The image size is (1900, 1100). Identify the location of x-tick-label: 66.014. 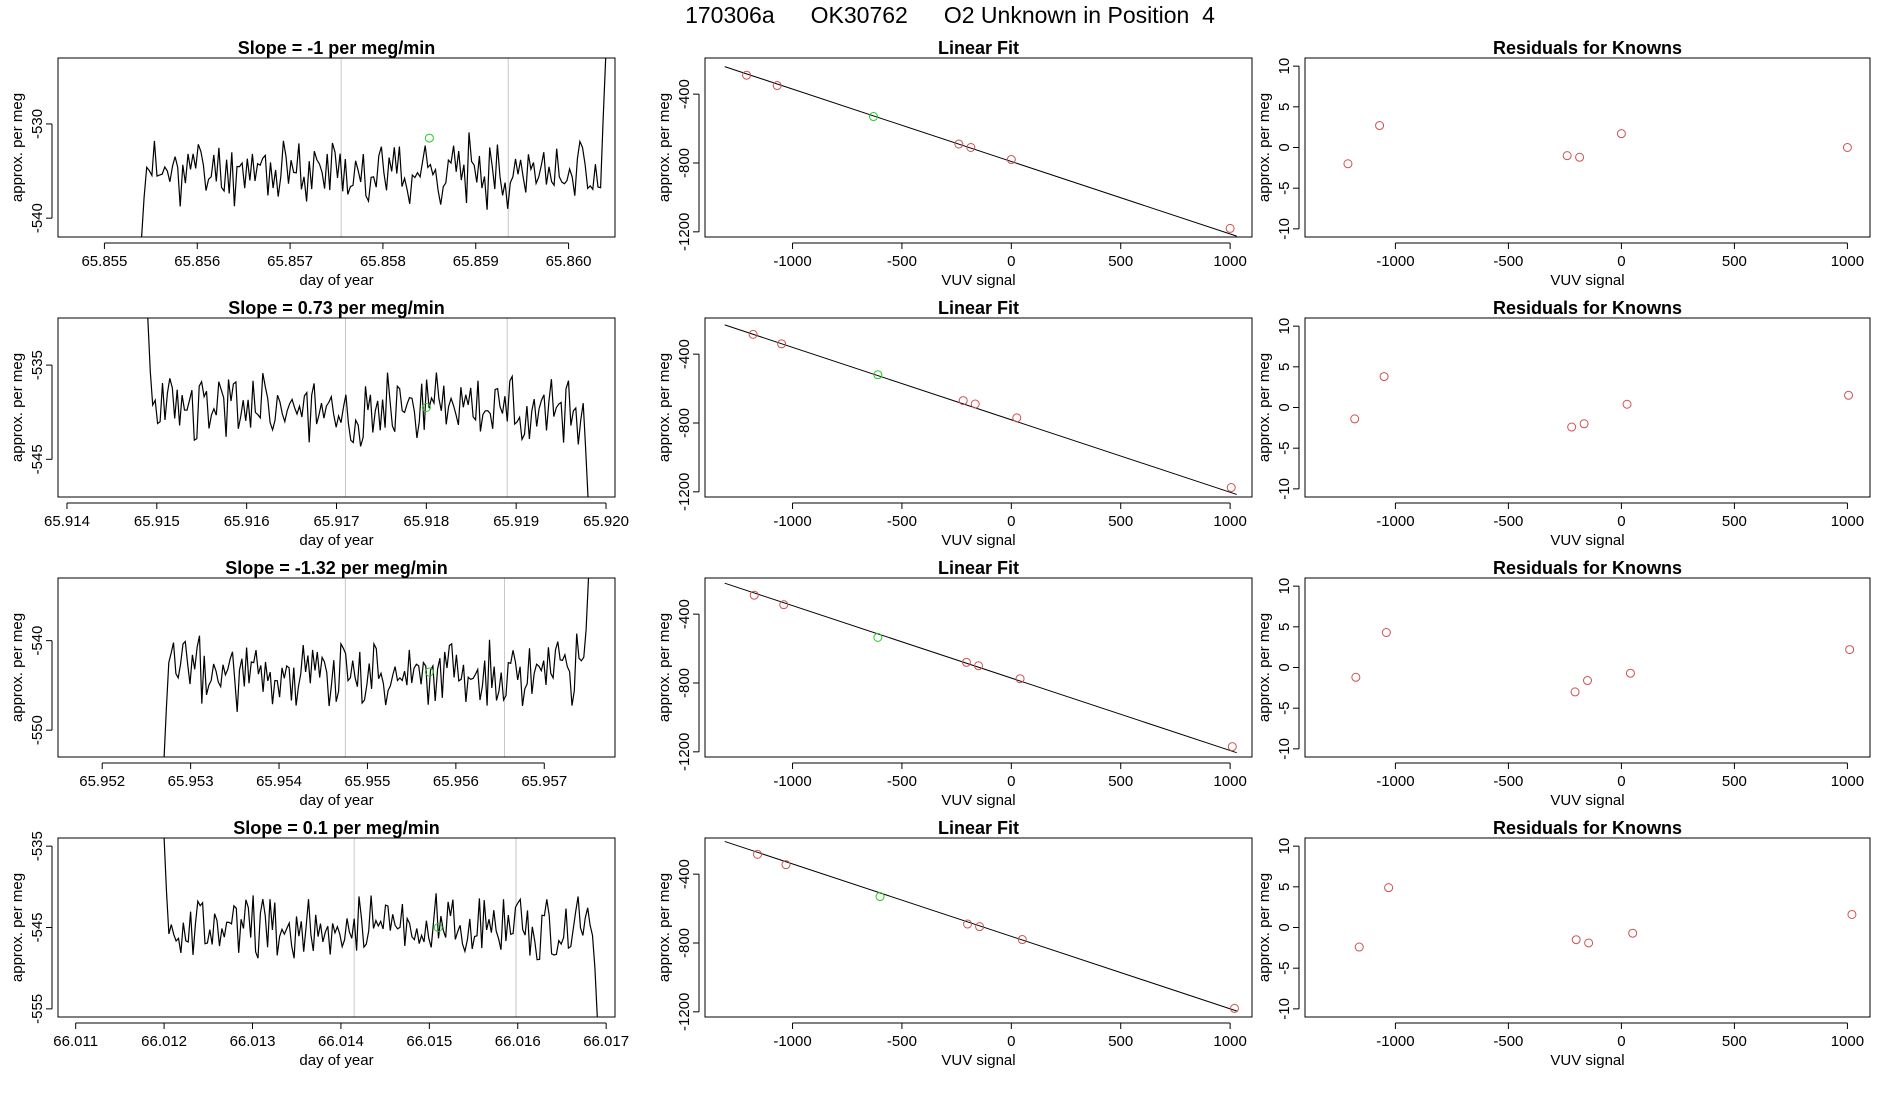
(341, 1041).